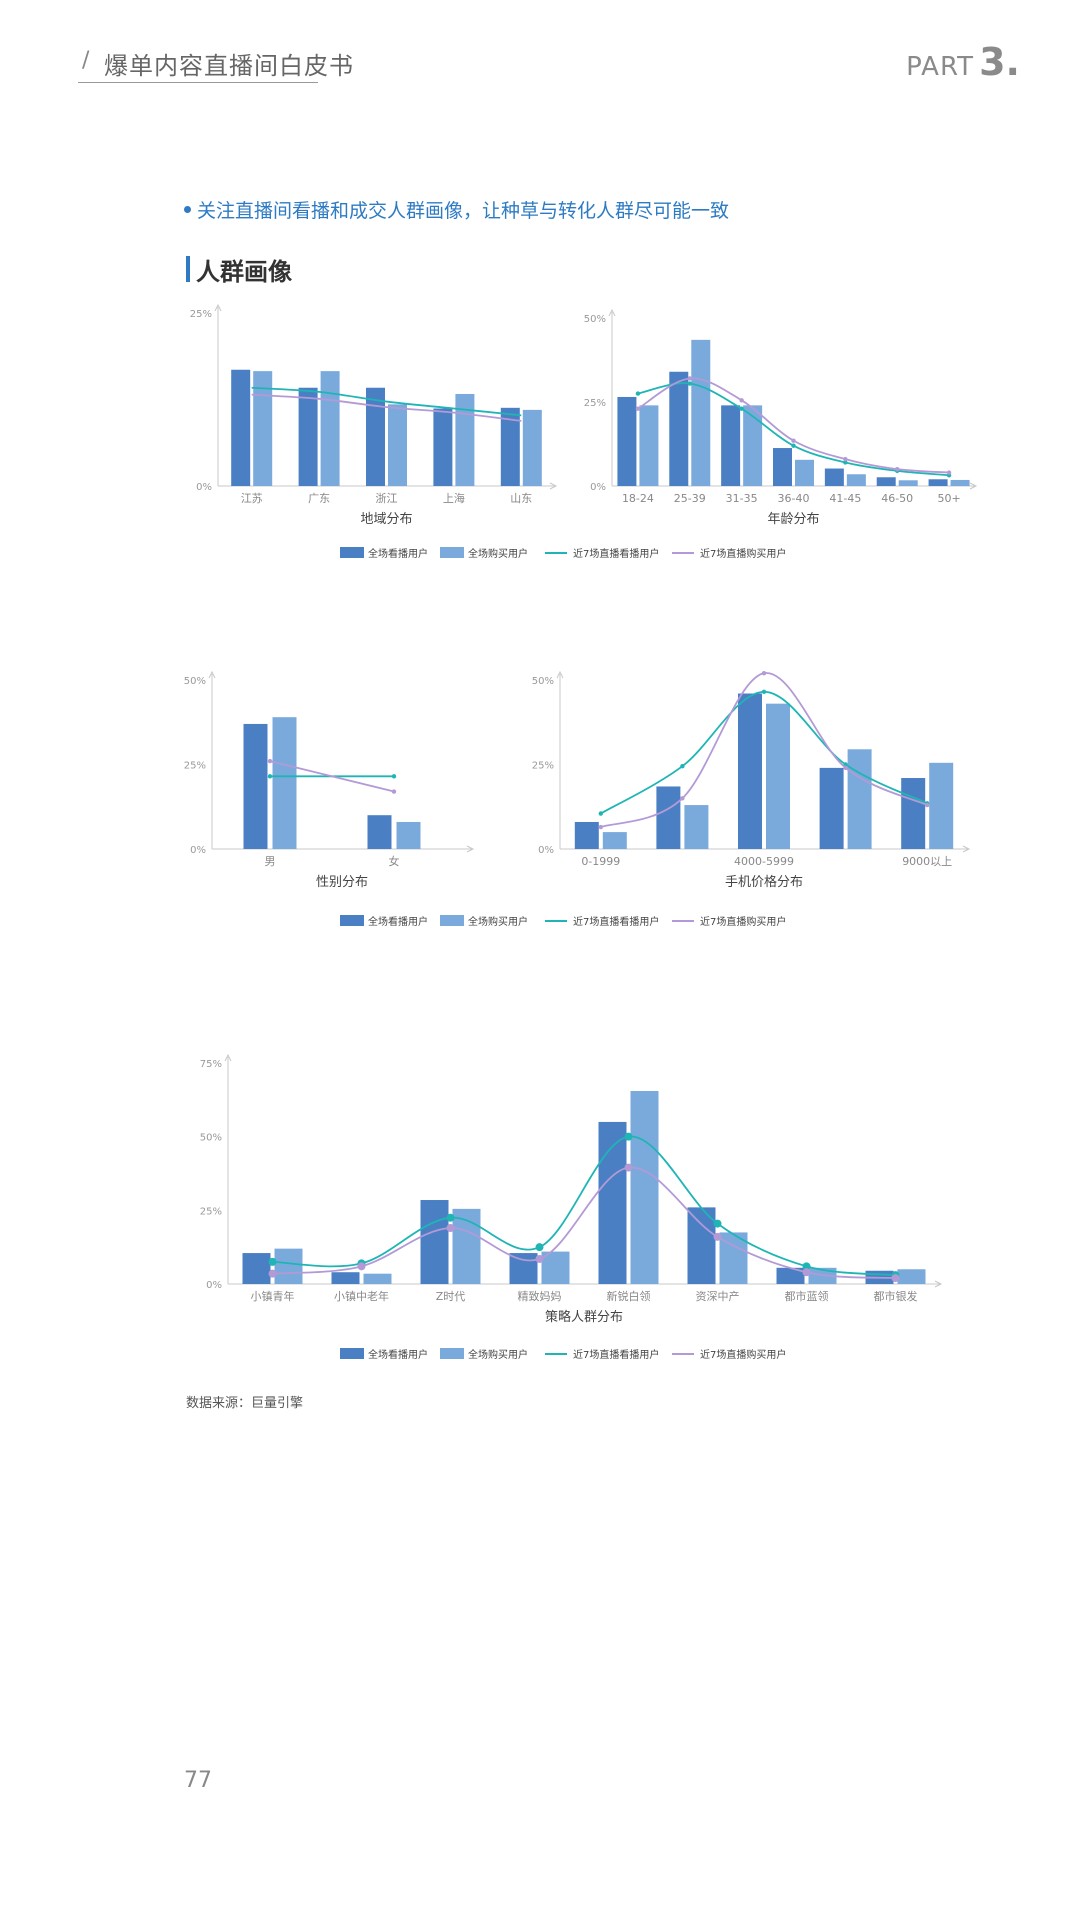 This screenshot has width=1080, height=1920. What do you see at coordinates (896, 1296) in the screenshot?
I see `strategy-x-tick: 都市银发` at bounding box center [896, 1296].